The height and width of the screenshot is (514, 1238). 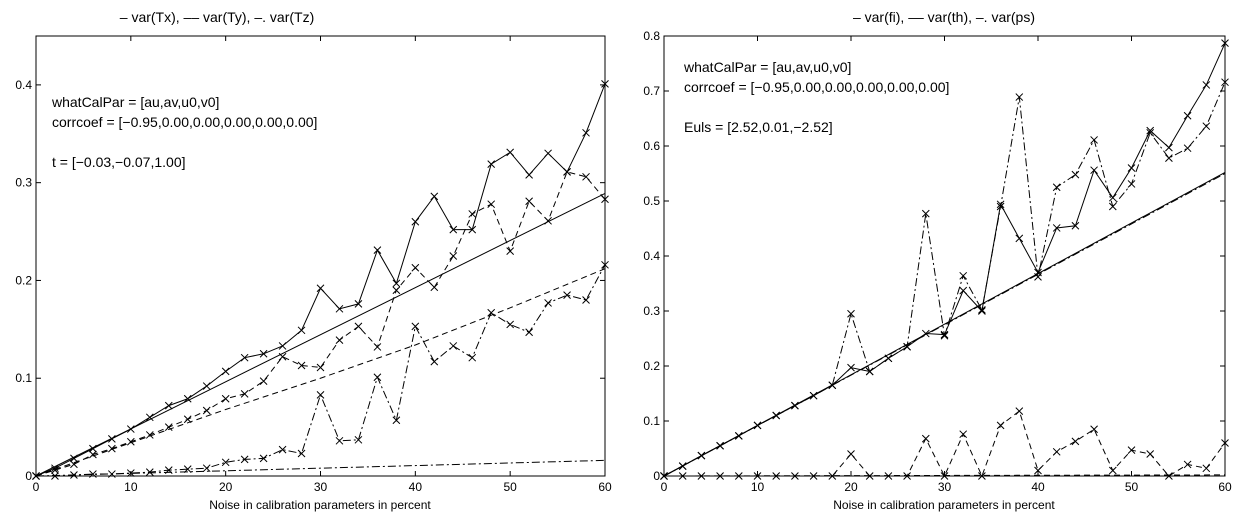 What do you see at coordinates (651, 91) in the screenshot?
I see `y-tick-label: 0.7` at bounding box center [651, 91].